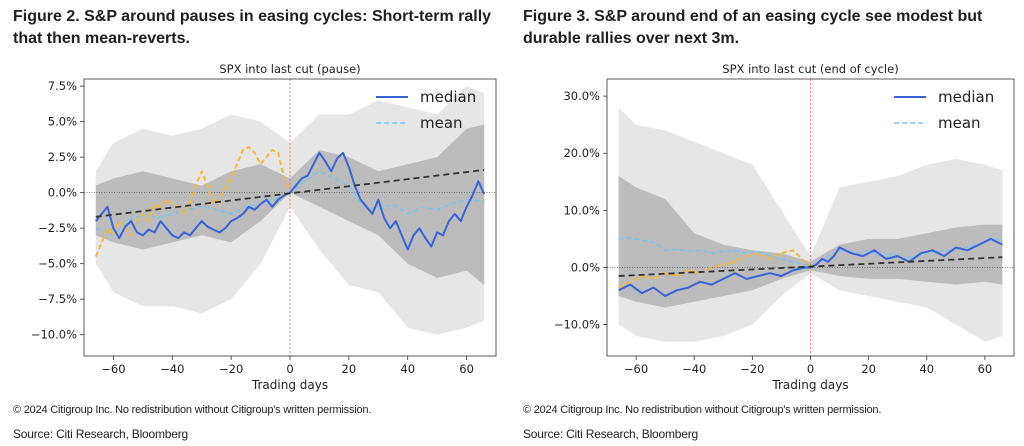 The image size is (1024, 446). Describe the element at coordinates (581, 210) in the screenshot. I see `y-tick-label: 10.0%` at that location.